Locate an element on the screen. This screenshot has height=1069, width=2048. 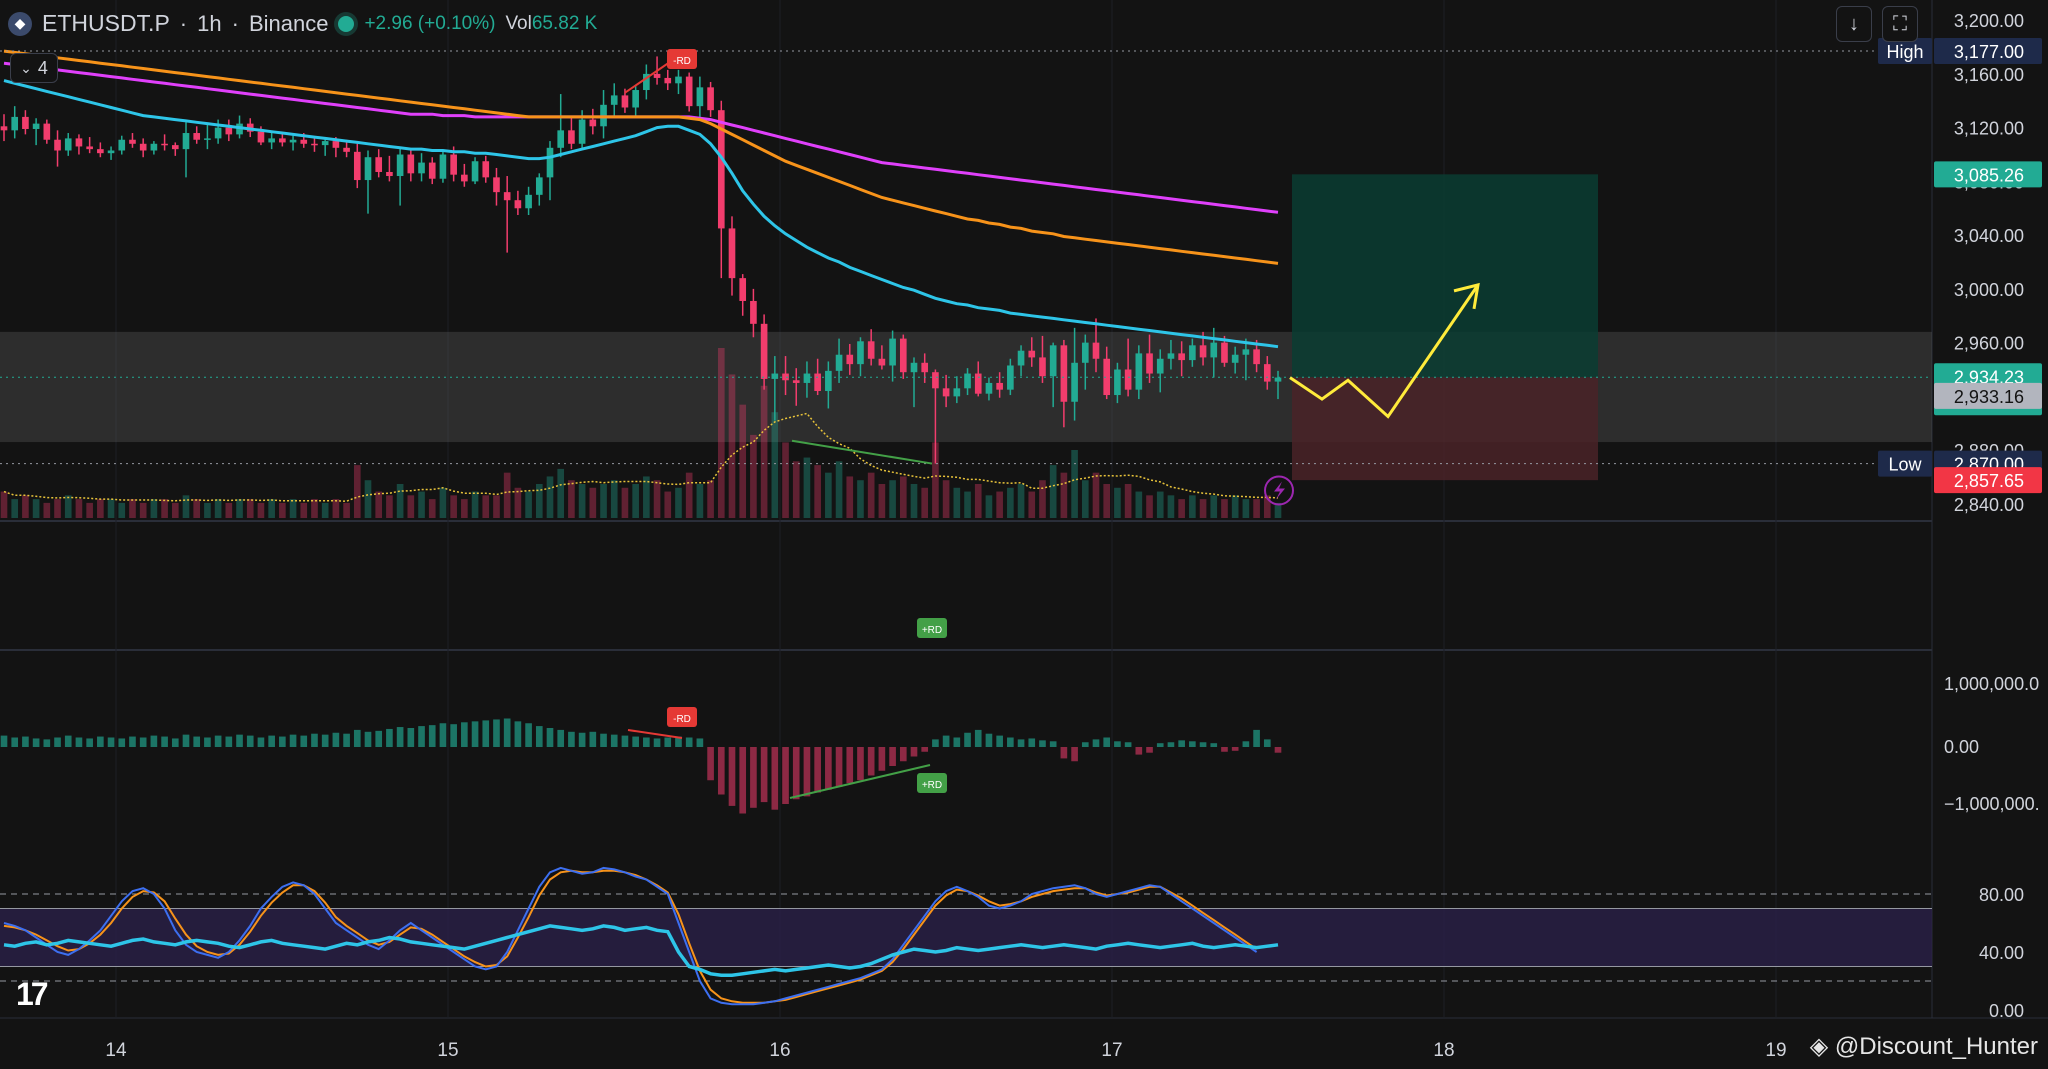
download-button: ↓ is located at coordinates (1854, 24).